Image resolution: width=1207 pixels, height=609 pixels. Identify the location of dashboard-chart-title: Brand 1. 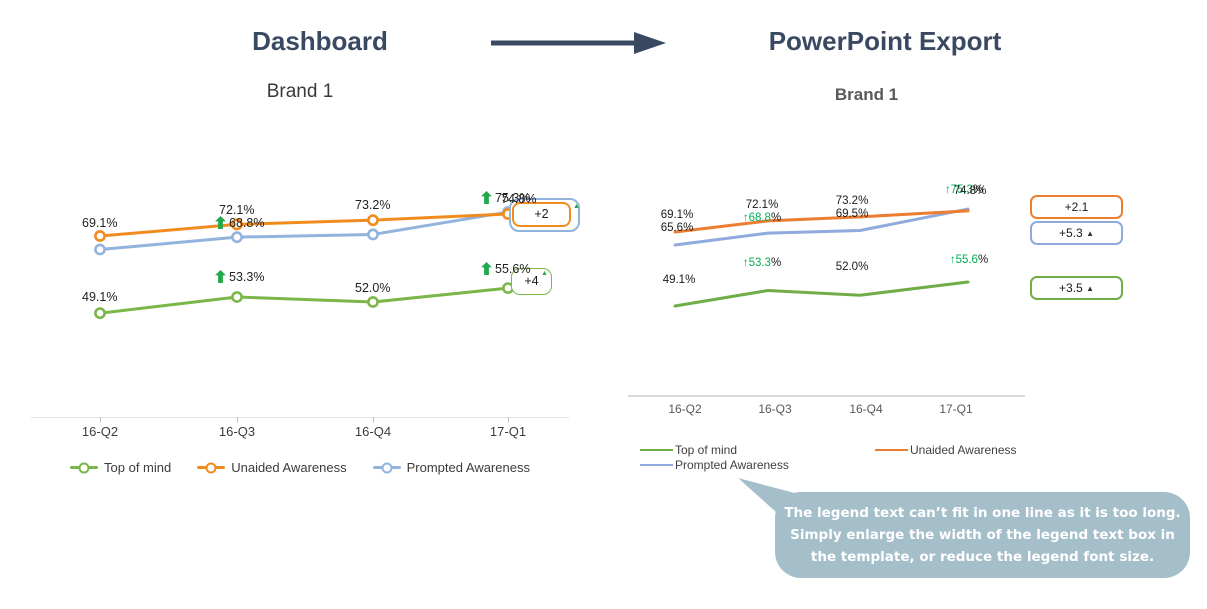
(300, 91).